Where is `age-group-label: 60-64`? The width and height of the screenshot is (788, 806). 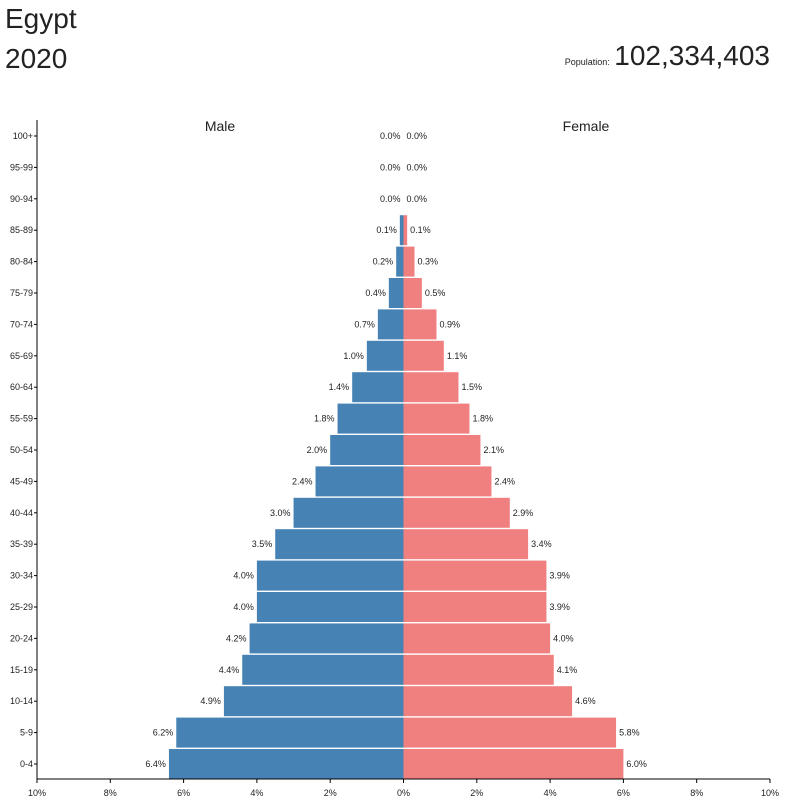
age-group-label: 60-64 is located at coordinates (21, 387).